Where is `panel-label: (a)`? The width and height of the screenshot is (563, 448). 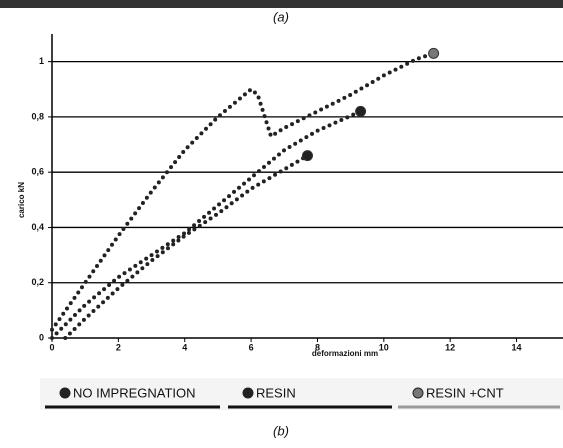
panel-label: (a) is located at coordinates (281, 16).